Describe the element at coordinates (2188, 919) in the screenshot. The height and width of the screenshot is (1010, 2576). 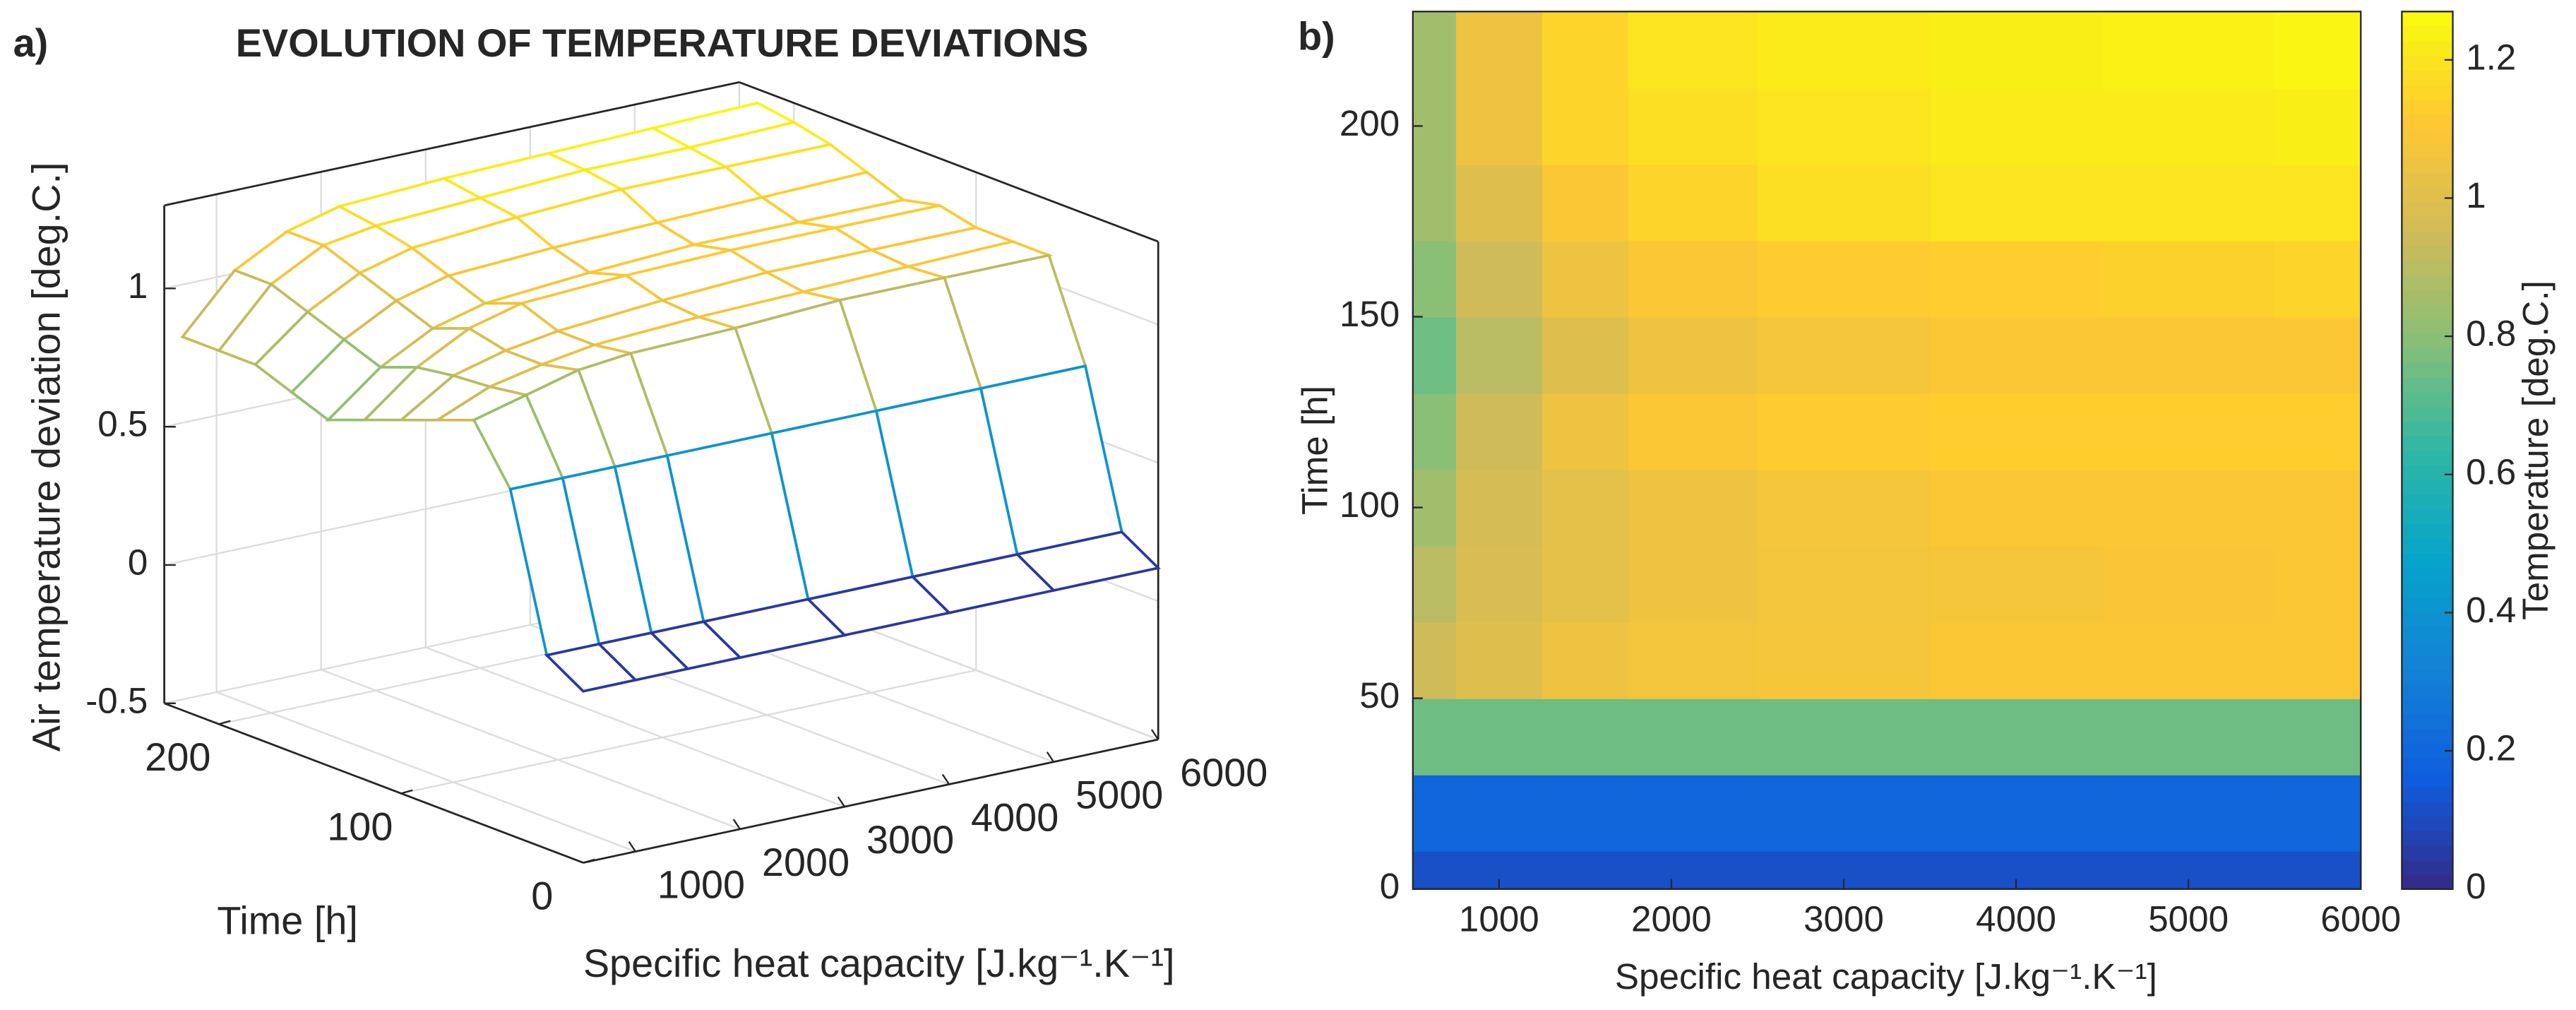
I see `x-tick-label: 5000` at that location.